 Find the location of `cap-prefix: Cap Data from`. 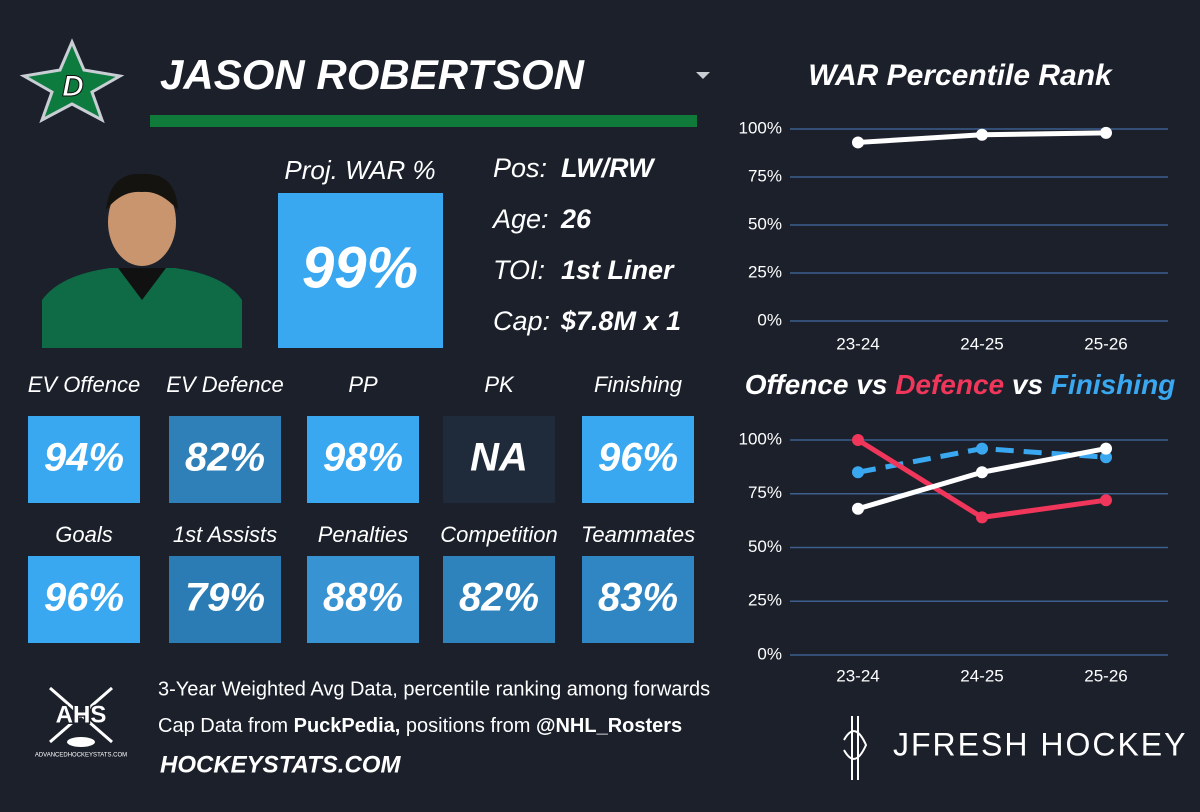

cap-prefix: Cap Data from is located at coordinates (223, 726).